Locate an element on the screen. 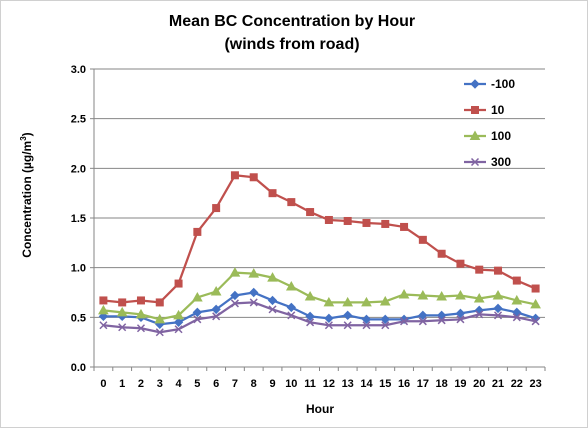 The image size is (588, 432). y-tick-label: 1.0 is located at coordinates (78, 269).